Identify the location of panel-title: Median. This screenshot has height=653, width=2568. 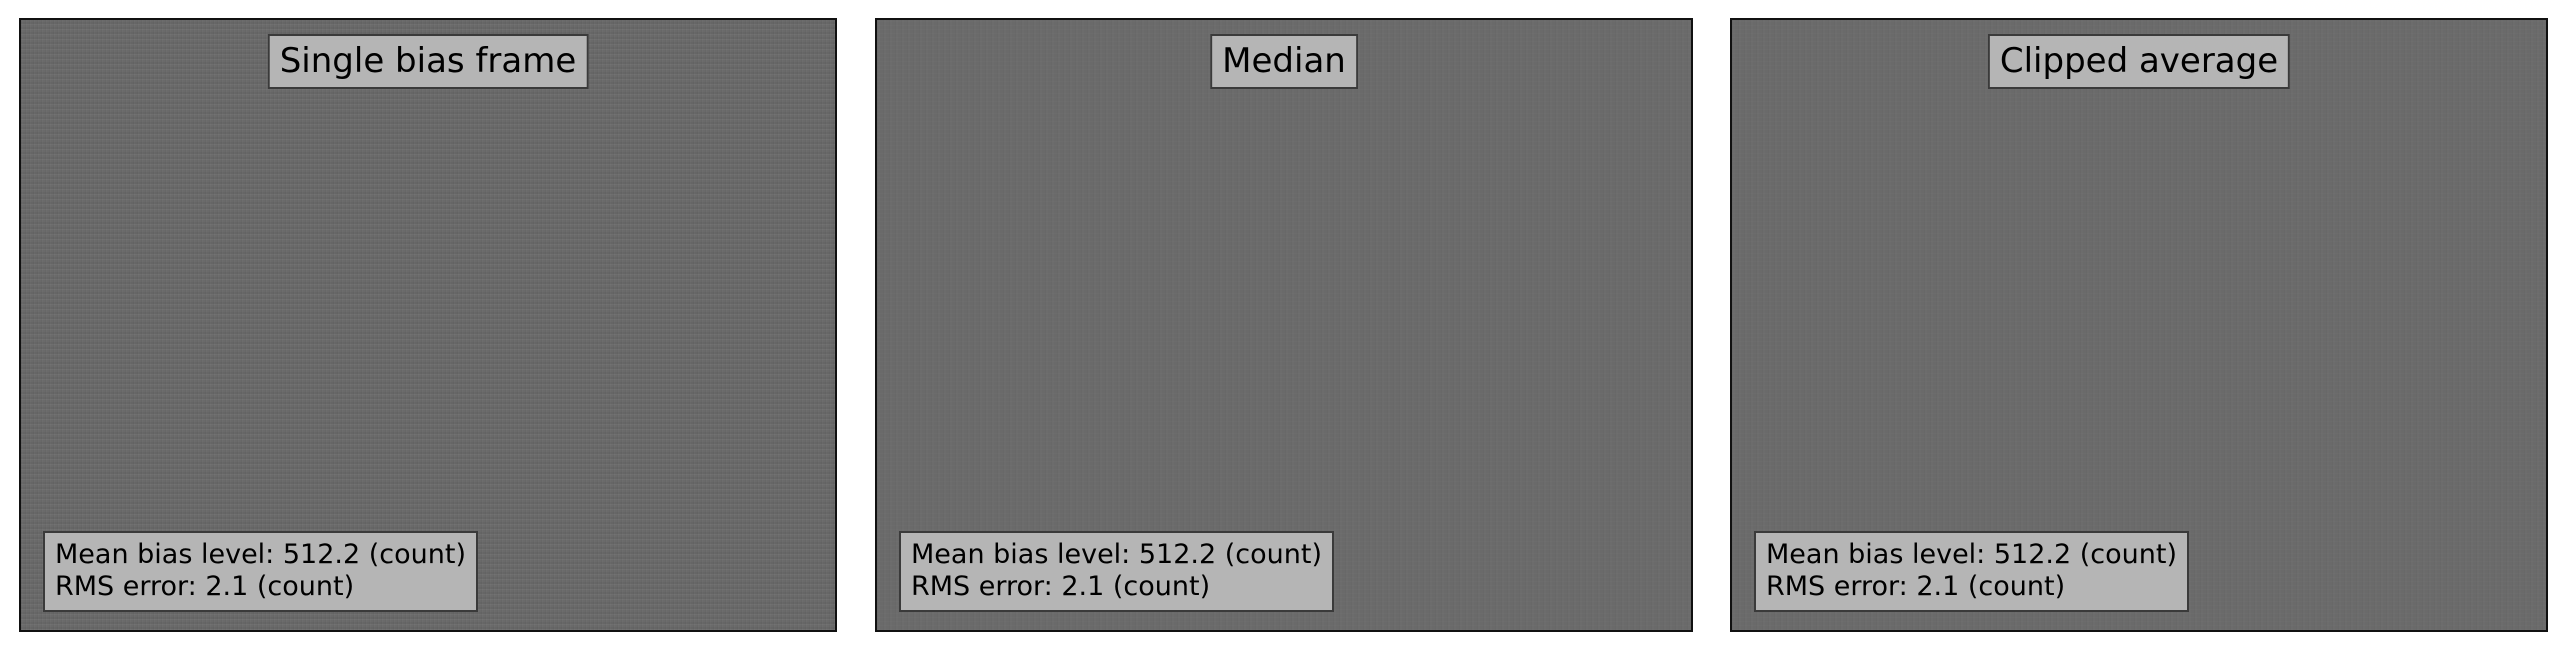
(1284, 61).